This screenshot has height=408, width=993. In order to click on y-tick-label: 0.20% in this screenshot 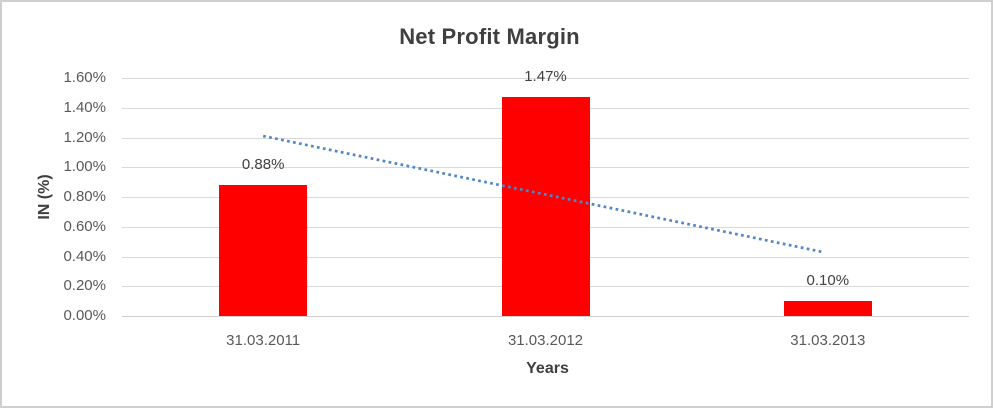, I will do `click(84, 286)`.